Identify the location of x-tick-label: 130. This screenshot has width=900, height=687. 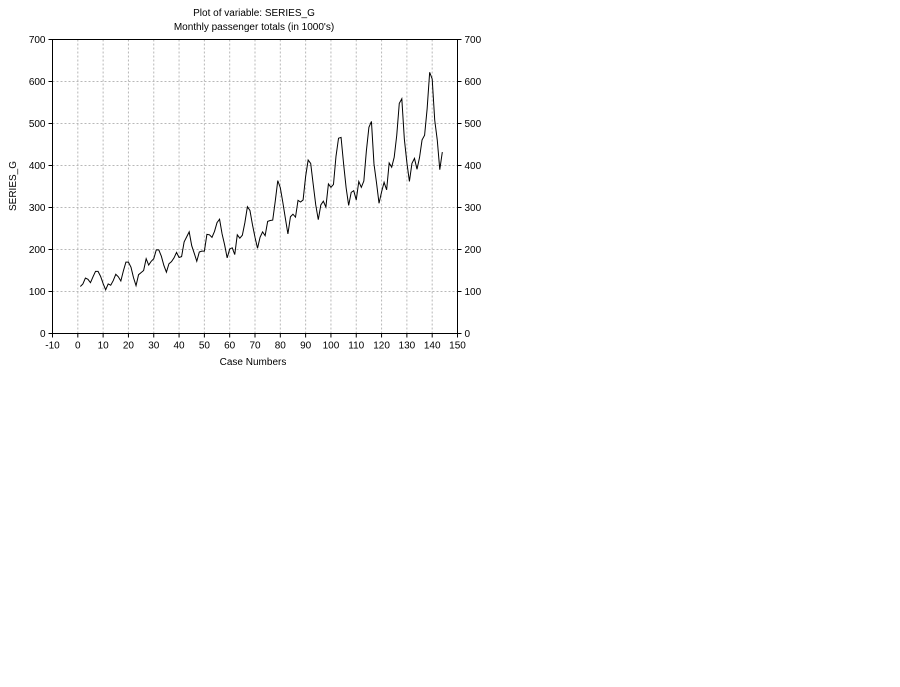
(407, 346).